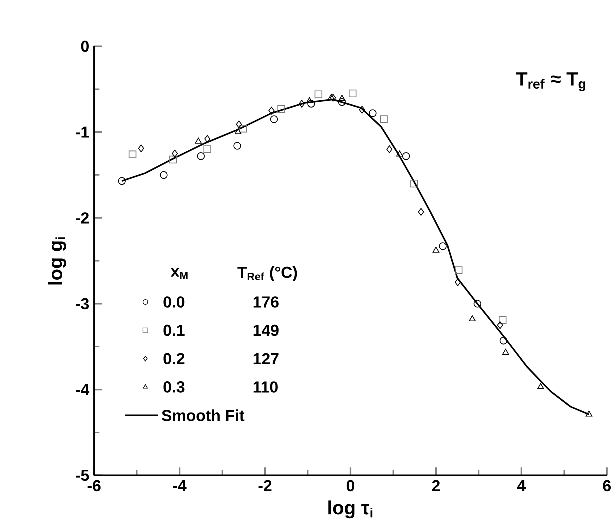 This screenshot has width=616, height=523. Describe the element at coordinates (350, 486) in the screenshot. I see `x-tick-label: 0` at that location.